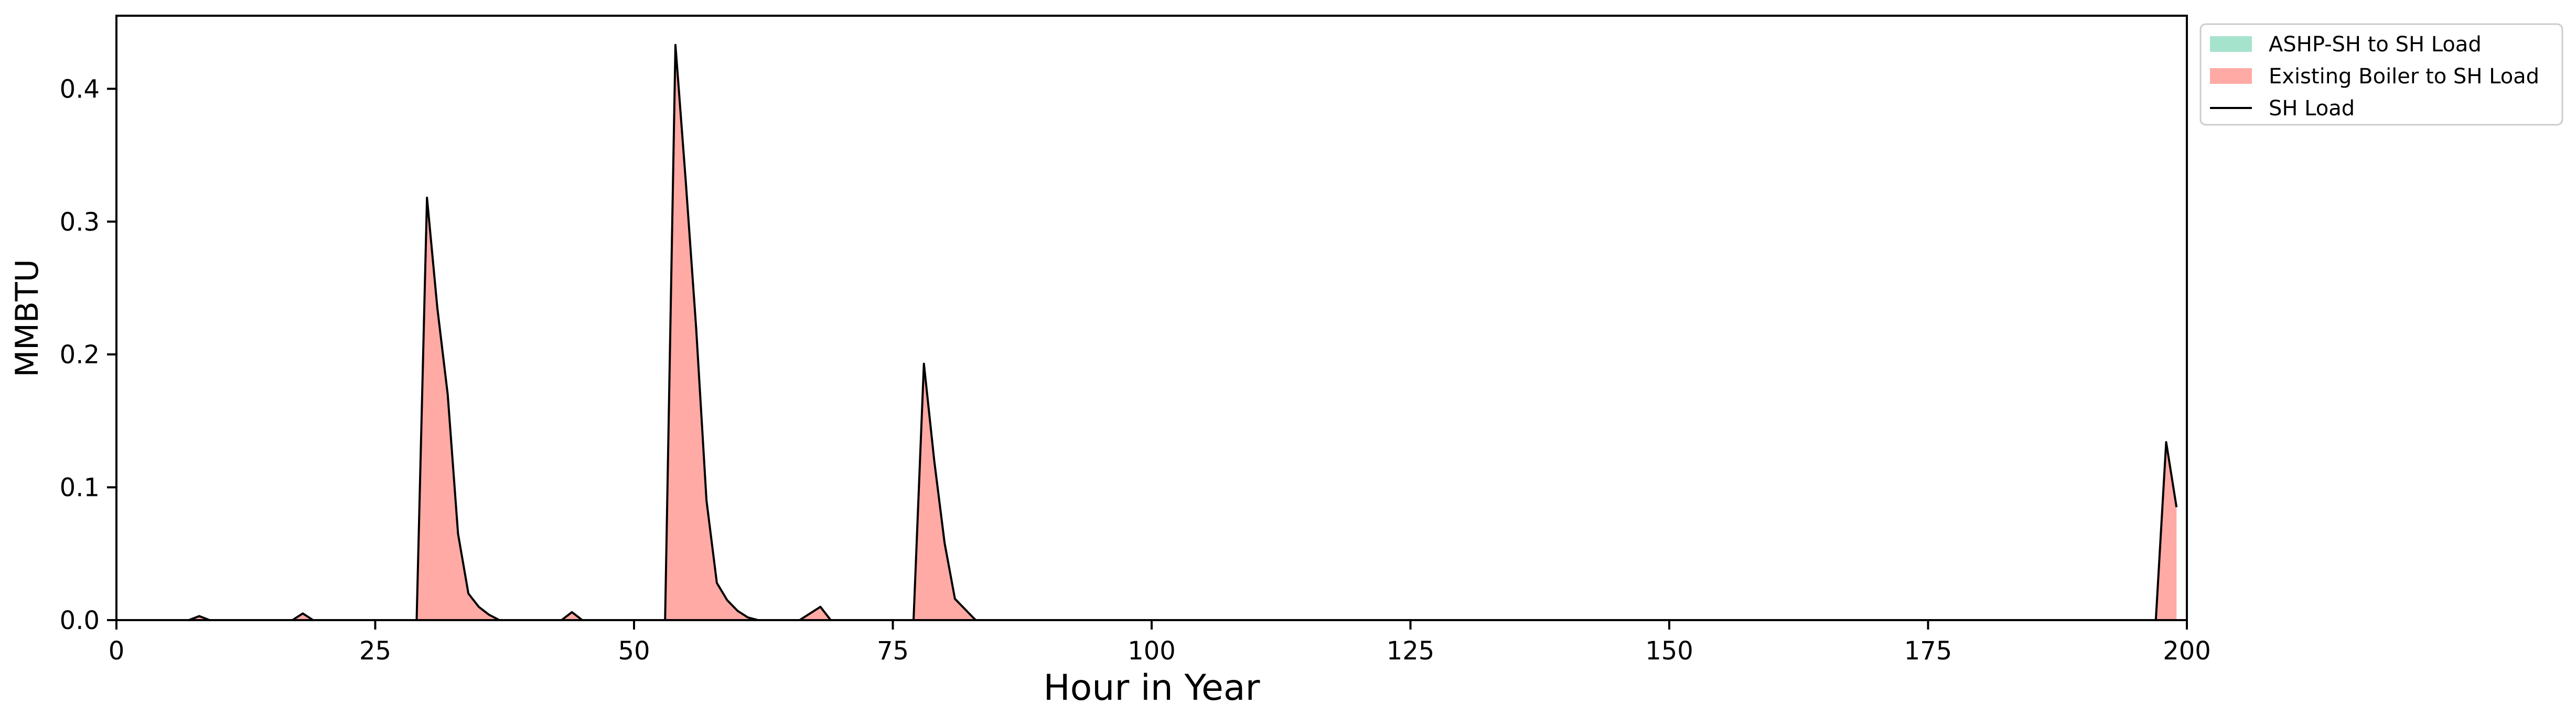 This screenshot has height=726, width=2576. Describe the element at coordinates (27, 318) in the screenshot. I see `y-axis-label: MMBTU` at that location.